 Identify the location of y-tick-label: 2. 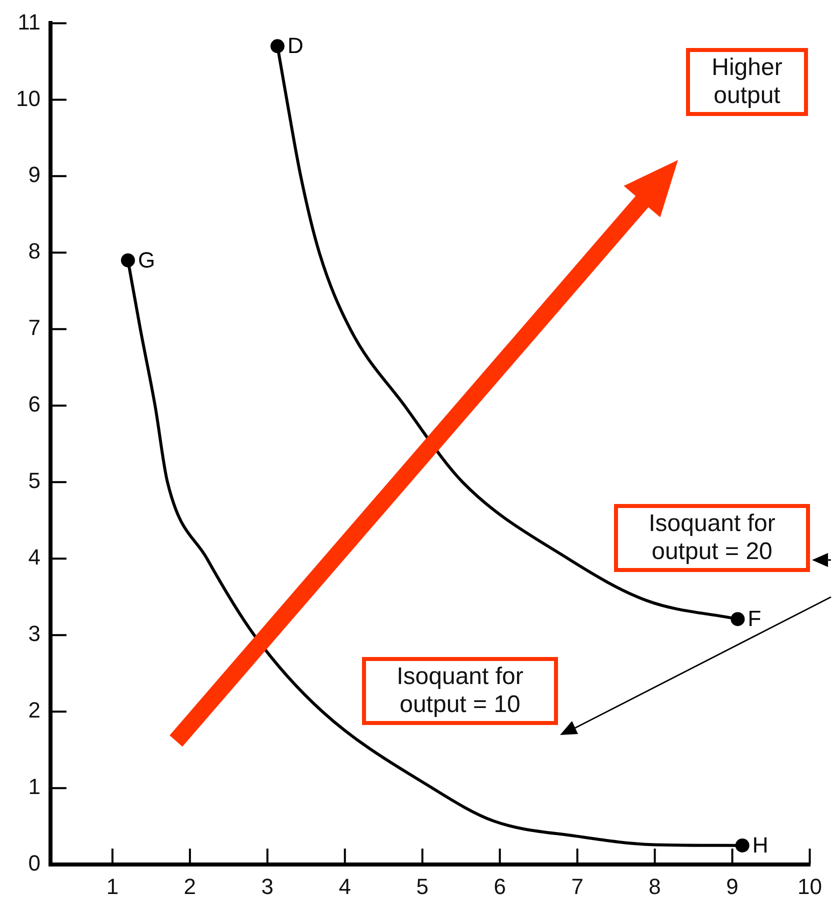
(34, 710).